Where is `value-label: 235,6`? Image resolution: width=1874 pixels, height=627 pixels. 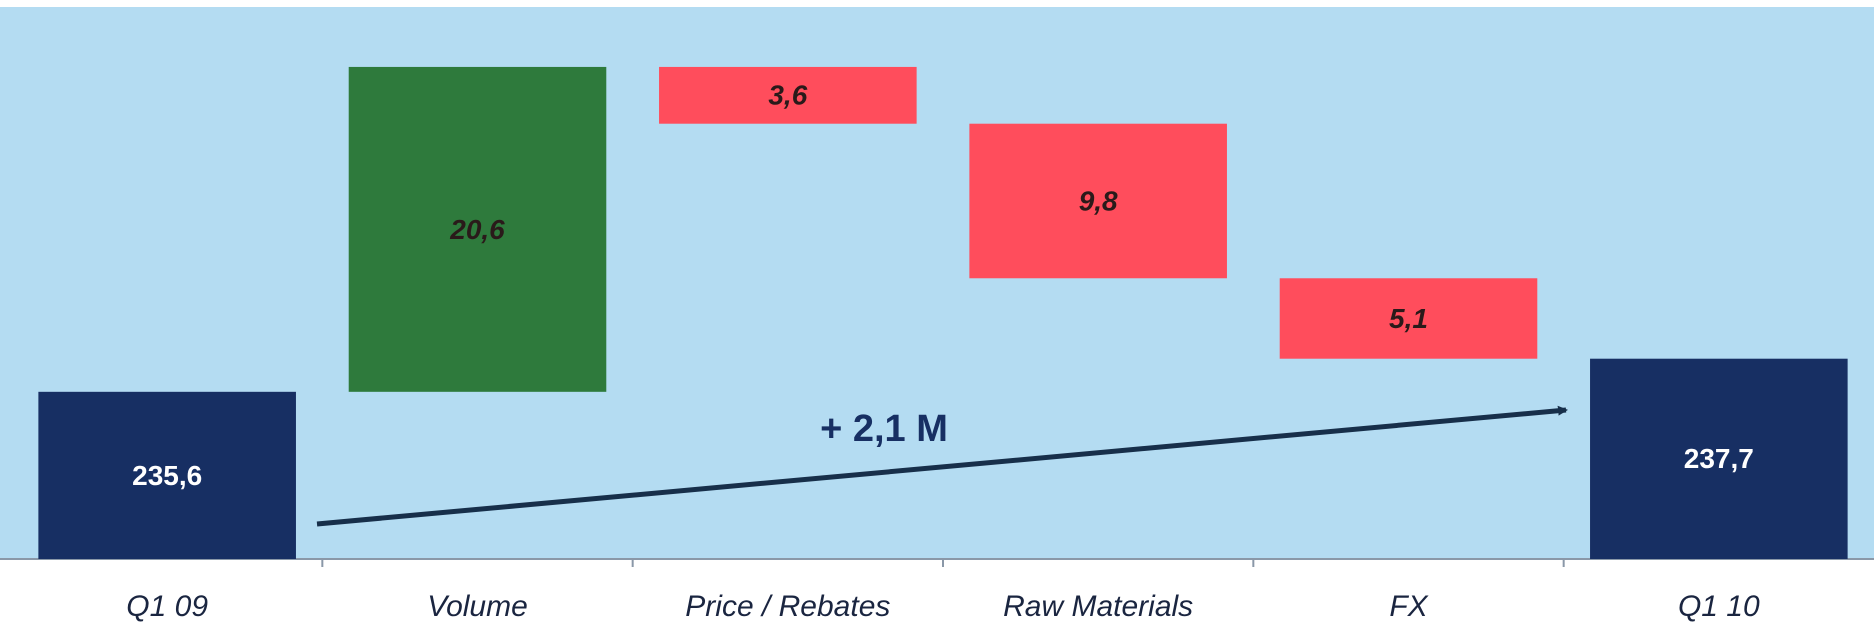 value-label: 235,6 is located at coordinates (167, 475).